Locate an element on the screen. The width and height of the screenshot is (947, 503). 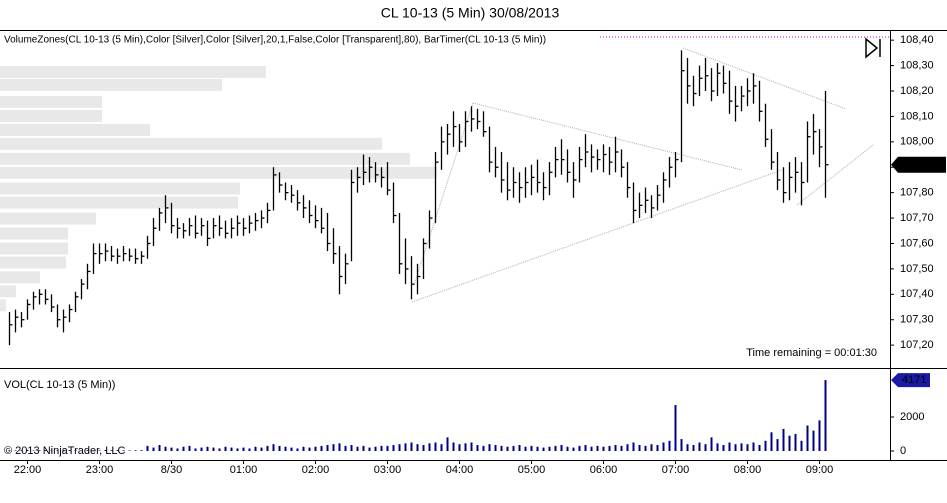
y-tick-label: 107,80 is located at coordinates (917, 193).